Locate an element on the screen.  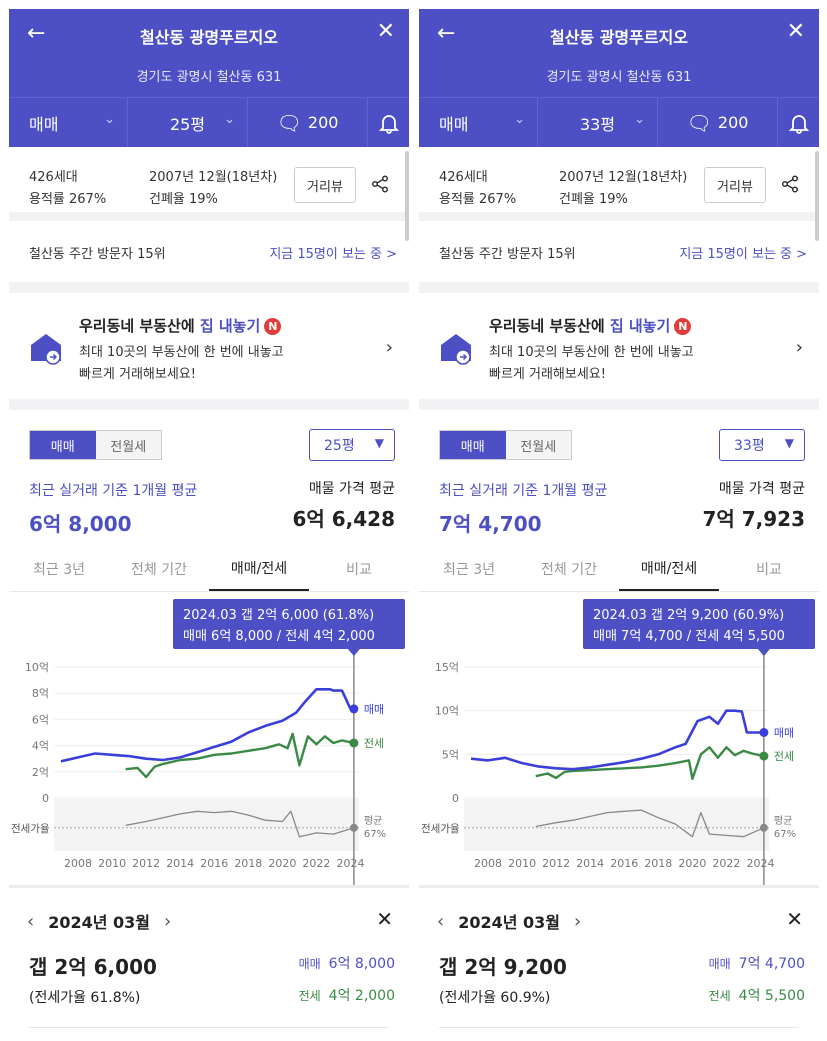
ratio-avg-value: 67% is located at coordinates (785, 834).